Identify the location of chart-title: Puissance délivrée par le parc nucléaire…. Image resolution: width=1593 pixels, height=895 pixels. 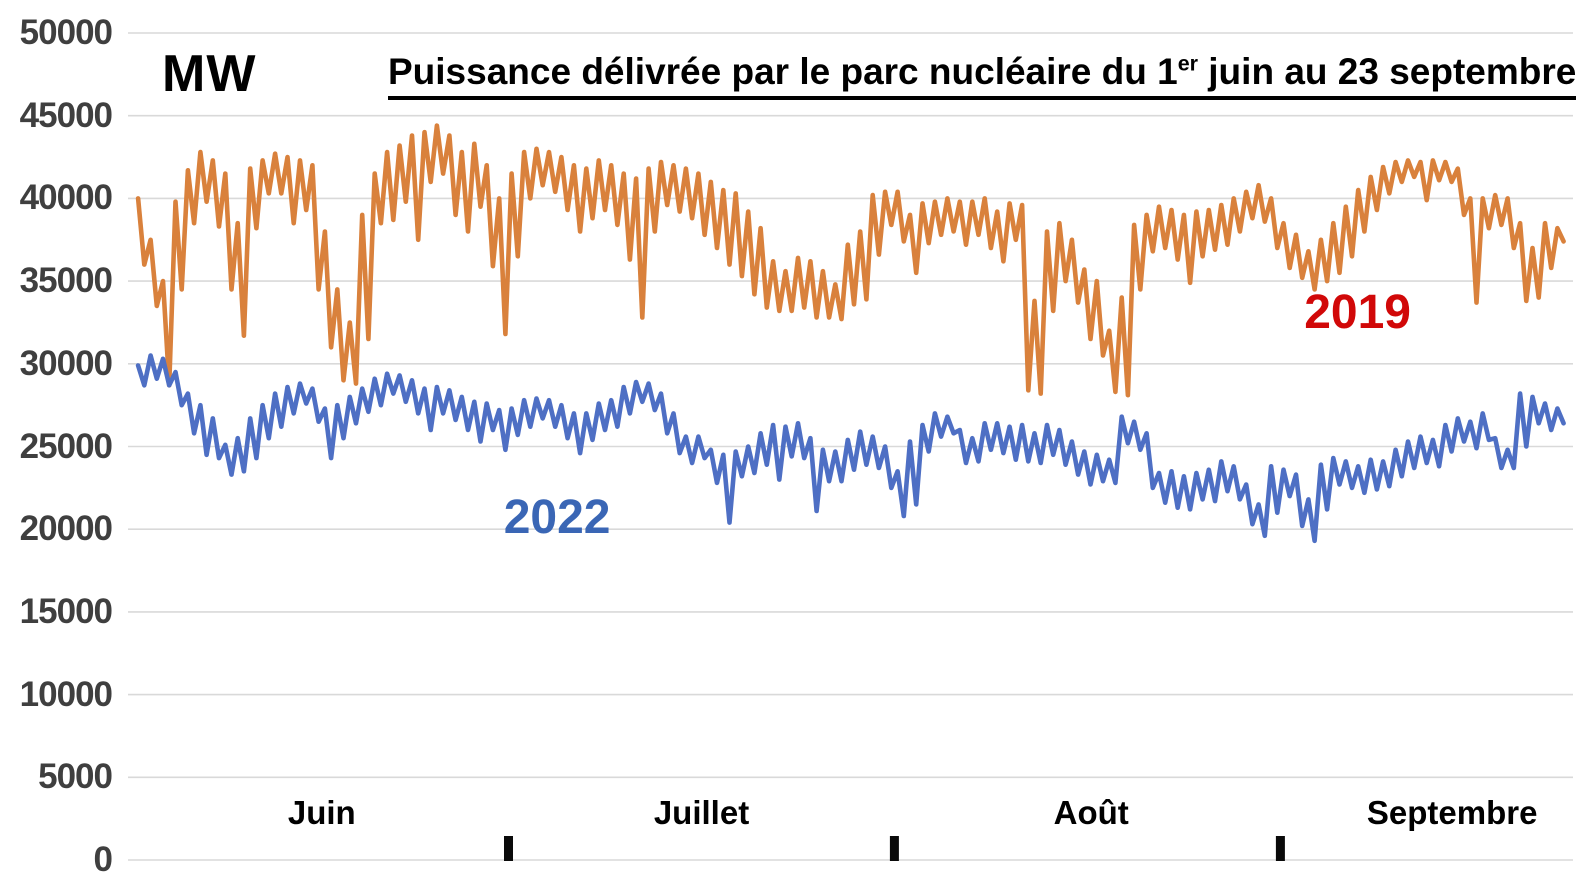
(982, 75).